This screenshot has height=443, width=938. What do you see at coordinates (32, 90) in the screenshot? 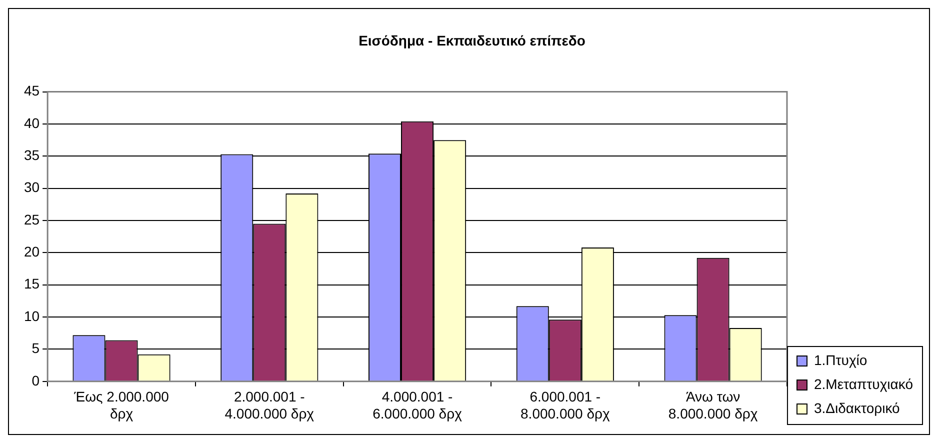
I see `y-tick-label: 45` at bounding box center [32, 90].